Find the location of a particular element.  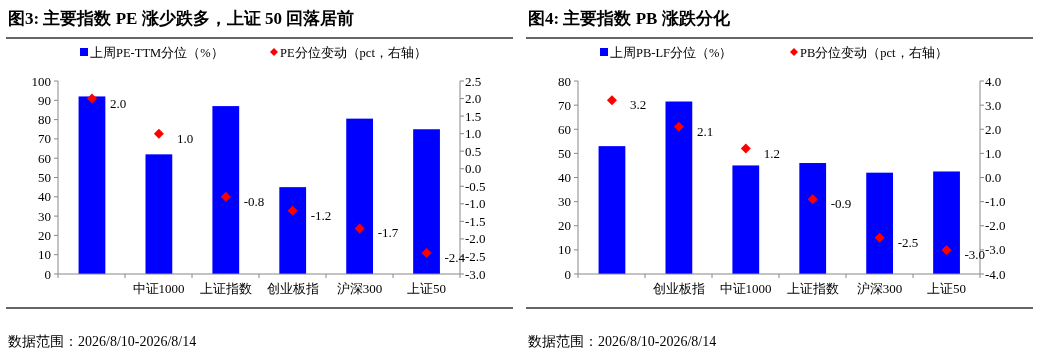

data-label: -2.5 is located at coordinates (908, 242).